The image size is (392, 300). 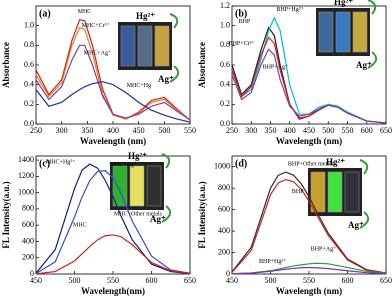 What do you see at coordinates (113, 291) in the screenshot?
I see `x-axis-label: Wavelength(nm)` at bounding box center [113, 291].